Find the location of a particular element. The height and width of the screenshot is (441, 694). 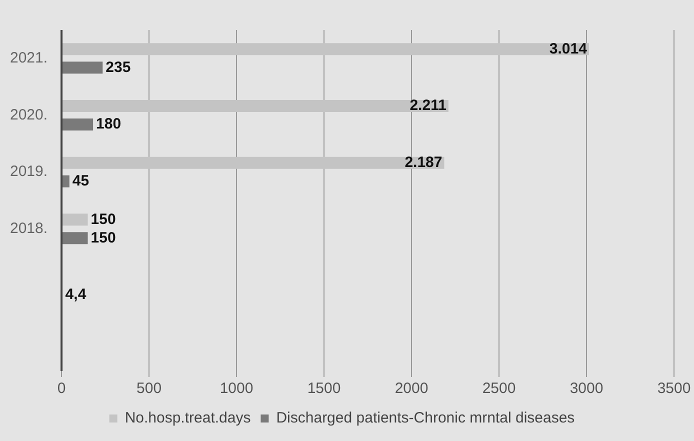

y-tick-label: 2020. is located at coordinates (29, 115).